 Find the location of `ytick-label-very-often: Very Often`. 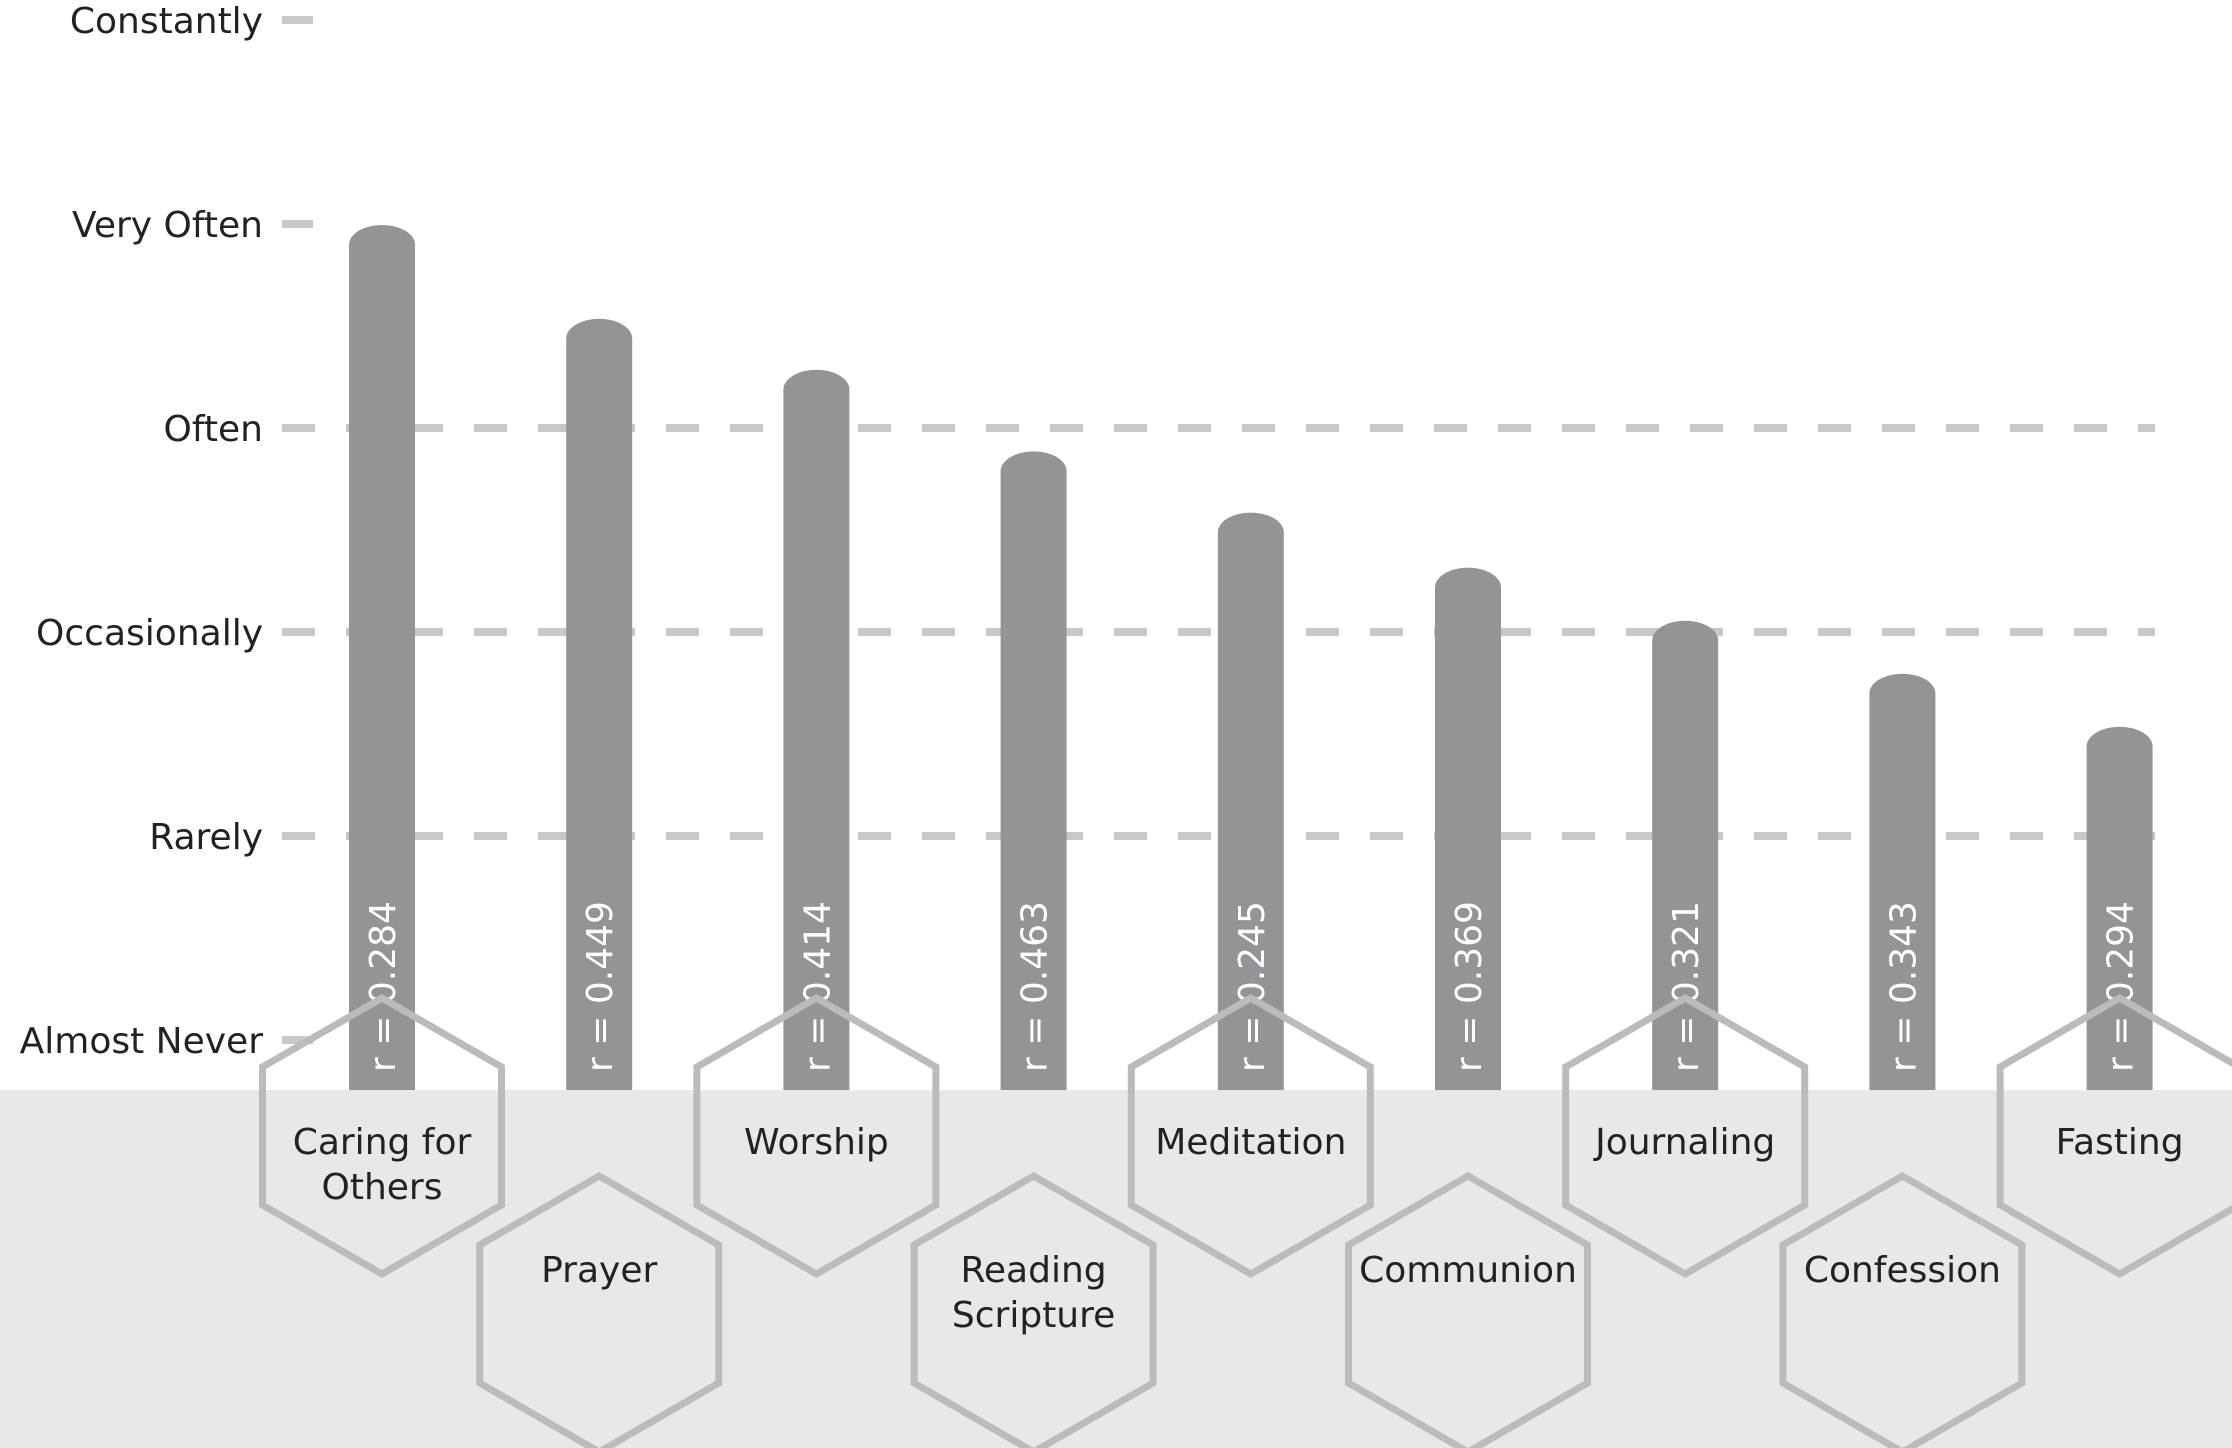

ytick-label-very-often: Very Often is located at coordinates (167, 225).